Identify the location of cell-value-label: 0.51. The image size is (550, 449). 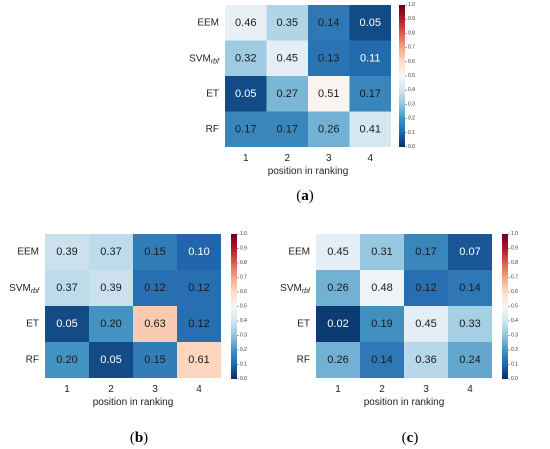
(328, 94).